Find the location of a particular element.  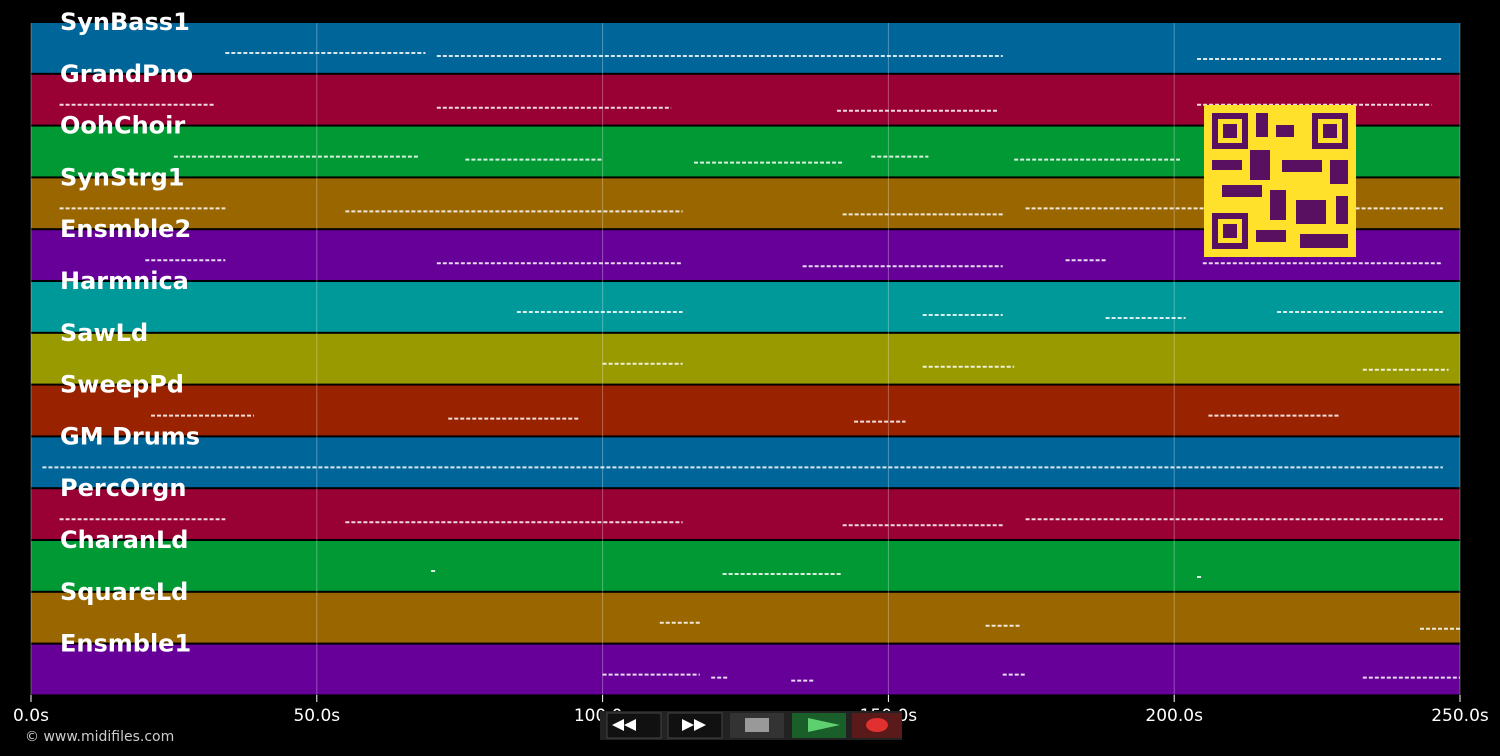

track-label: SquareLd is located at coordinates (124, 592).